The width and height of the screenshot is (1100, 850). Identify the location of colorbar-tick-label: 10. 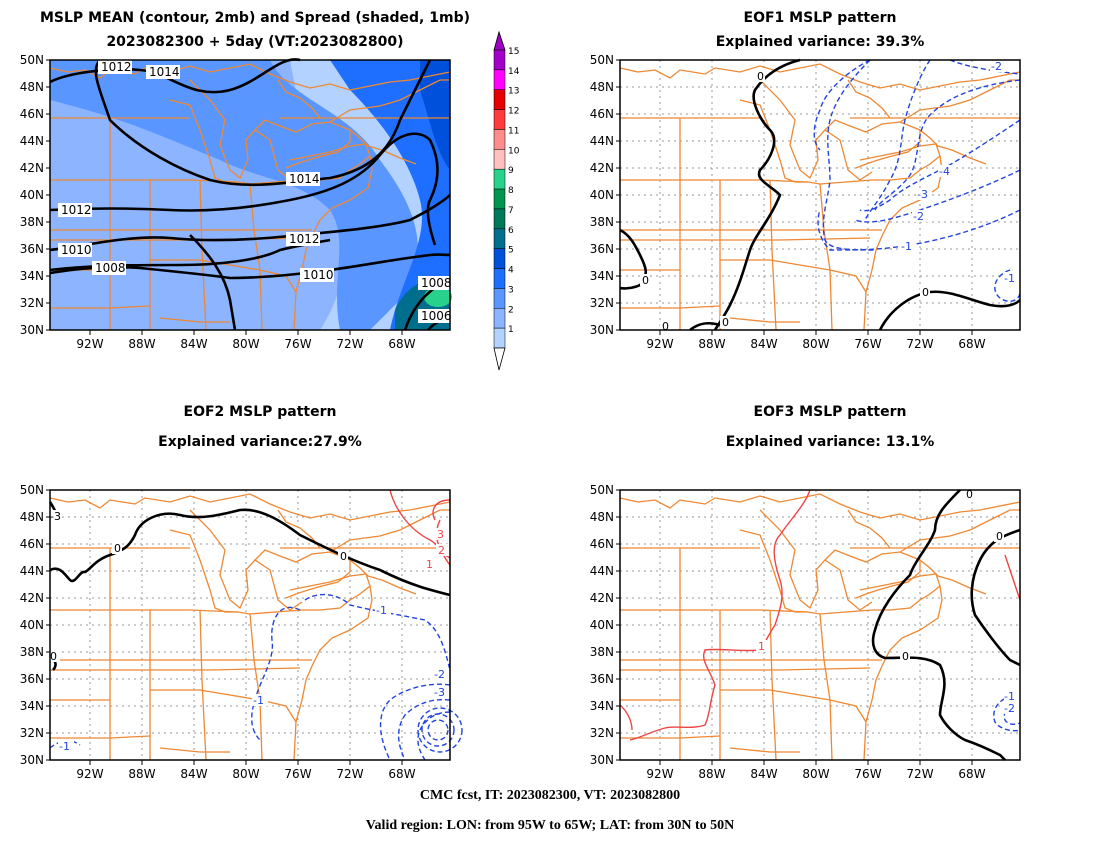
(514, 151).